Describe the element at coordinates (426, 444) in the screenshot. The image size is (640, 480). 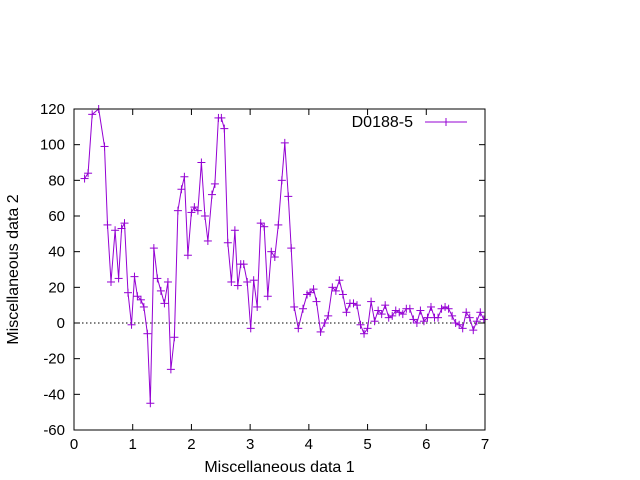
I see `x-tick-label: 6` at that location.